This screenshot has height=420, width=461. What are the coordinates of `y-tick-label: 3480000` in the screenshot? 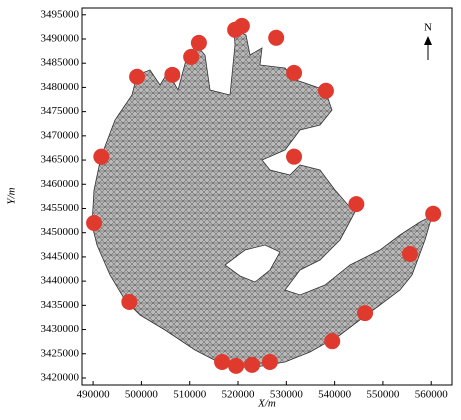 It's located at (60, 87).